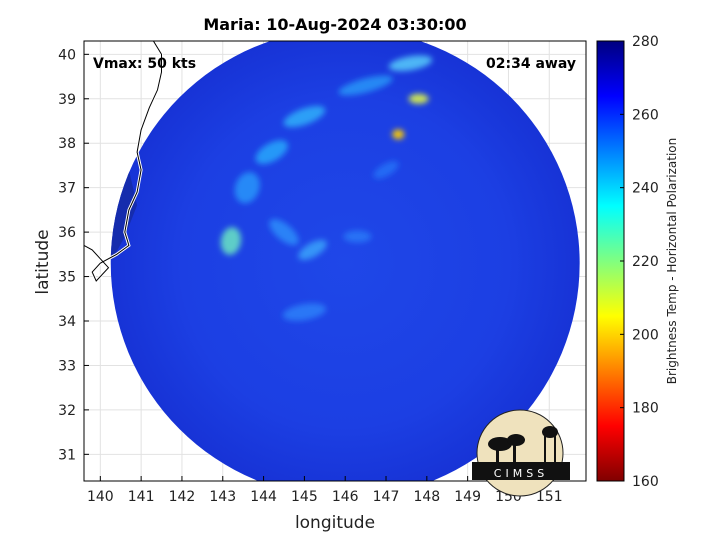  What do you see at coordinates (123, 161) in the screenshot?
I see `coastline-outline` at bounding box center [123, 161].